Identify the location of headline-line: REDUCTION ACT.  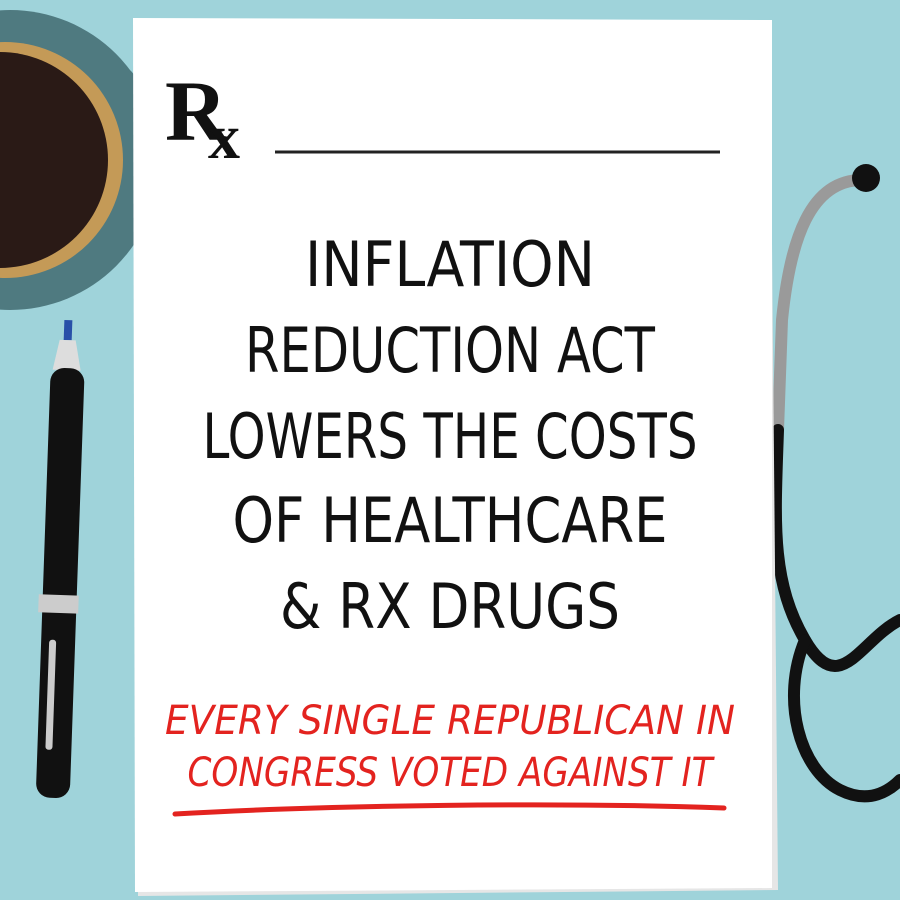
(450, 350).